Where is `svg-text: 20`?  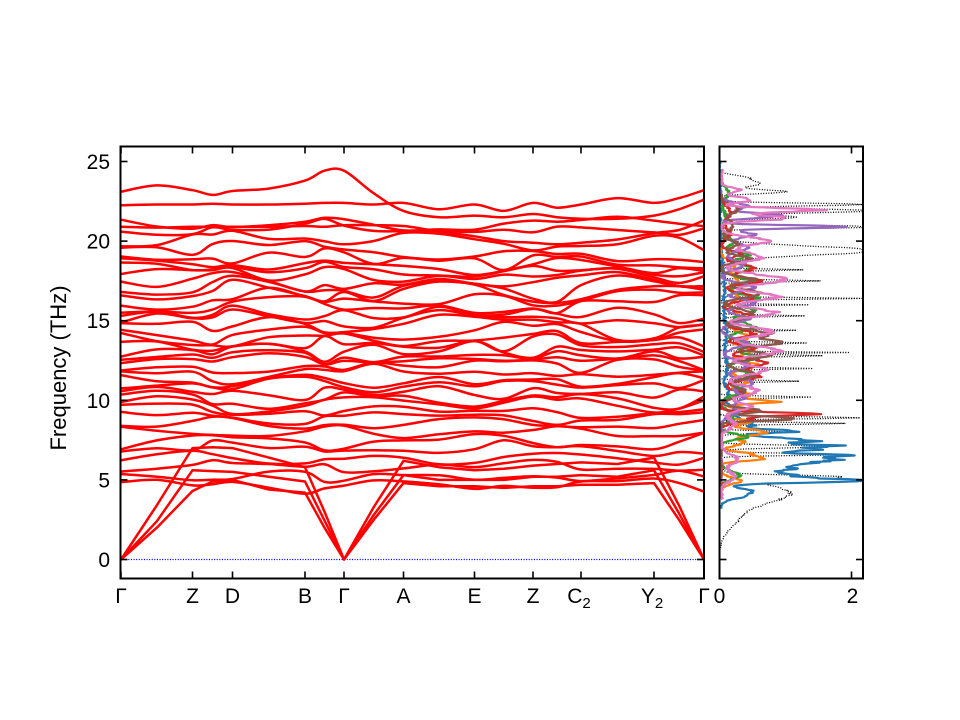
svg-text: 20 is located at coordinates (98, 242).